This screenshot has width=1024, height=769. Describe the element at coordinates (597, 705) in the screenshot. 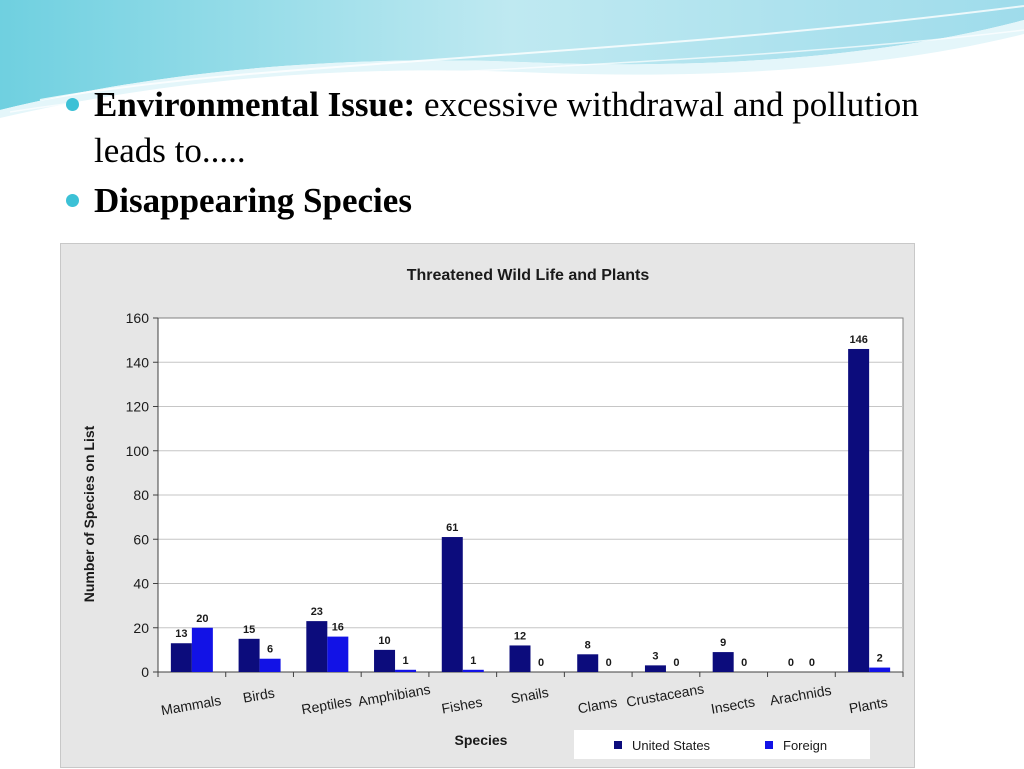

I see `x-tick-label: Clams` at that location.